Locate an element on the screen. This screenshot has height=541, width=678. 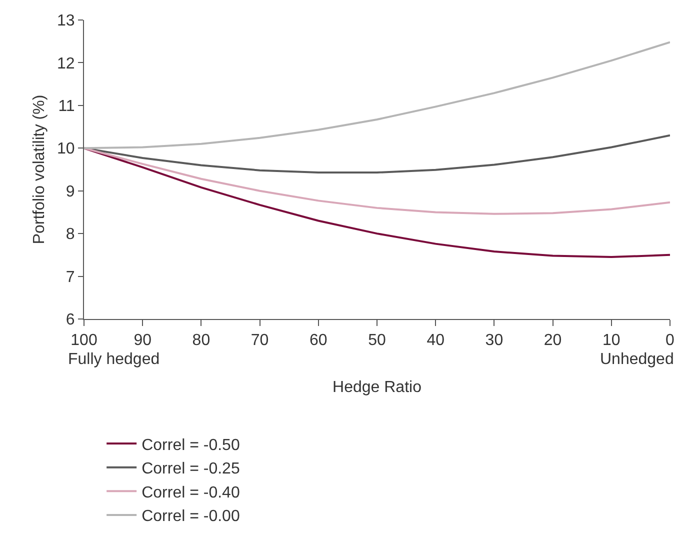
line-series is located at coordinates (377, 181).